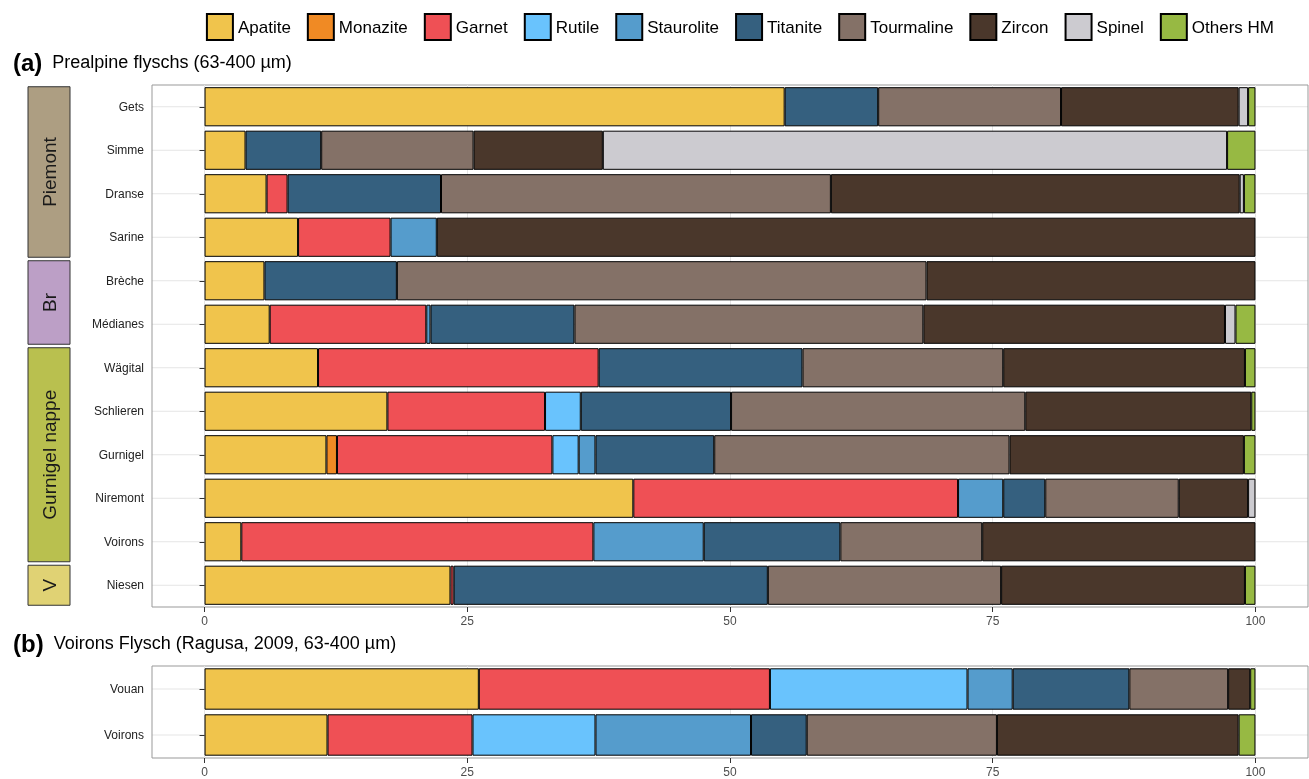 The height and width of the screenshot is (779, 1309). I want to click on y-tick-label: Simme, so click(125, 150).